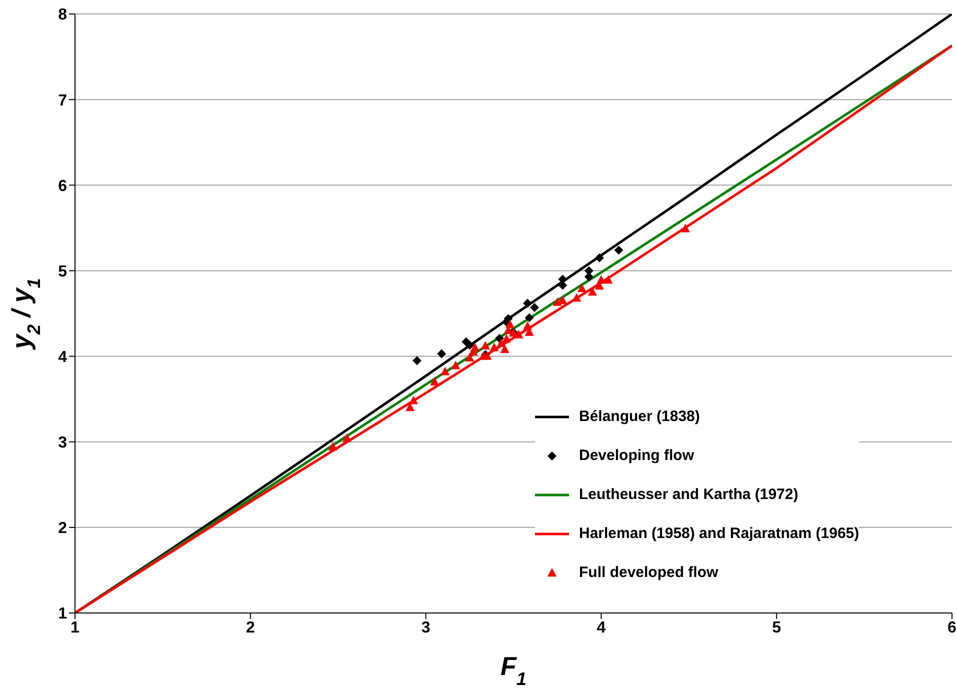  What do you see at coordinates (63, 101) in the screenshot?
I see `y-tick-label: 7` at bounding box center [63, 101].